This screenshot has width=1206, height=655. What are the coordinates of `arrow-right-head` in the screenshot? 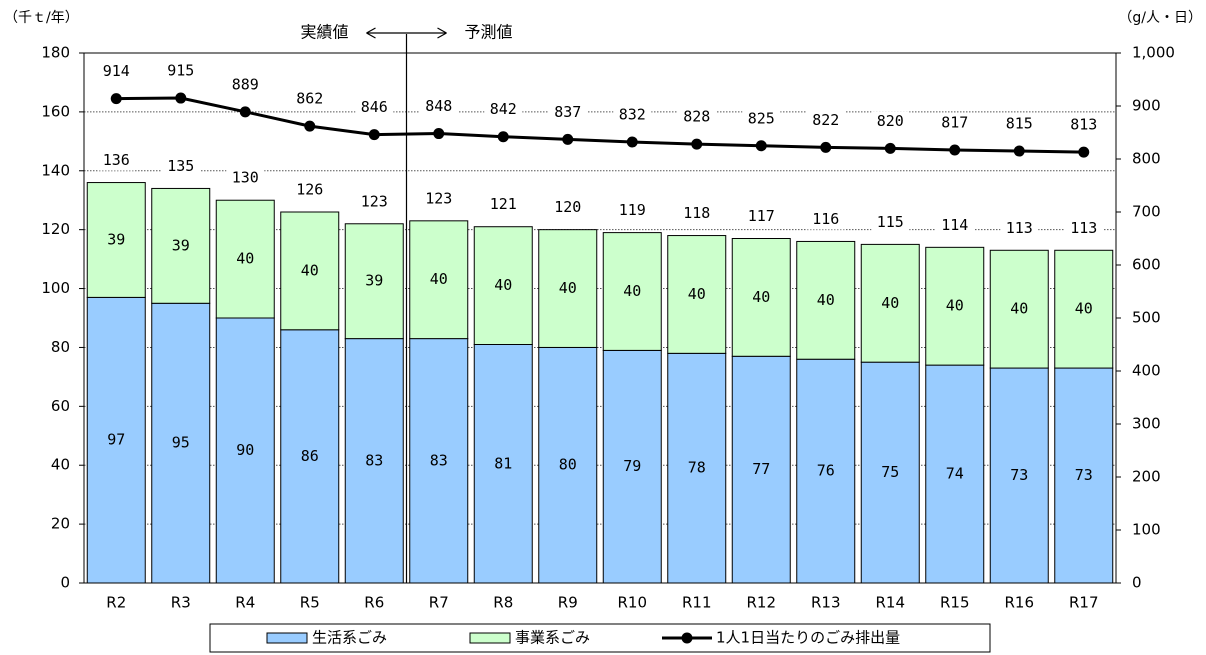 It's located at (442, 33).